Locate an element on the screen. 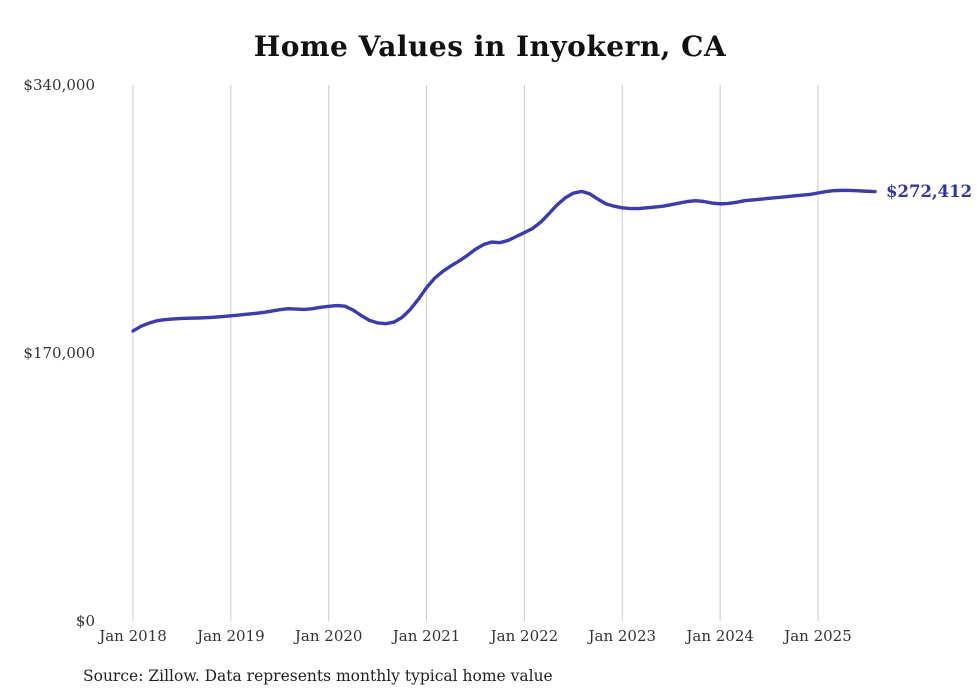 The height and width of the screenshot is (699, 980). latest-value-label: $272,412 is located at coordinates (929, 191).